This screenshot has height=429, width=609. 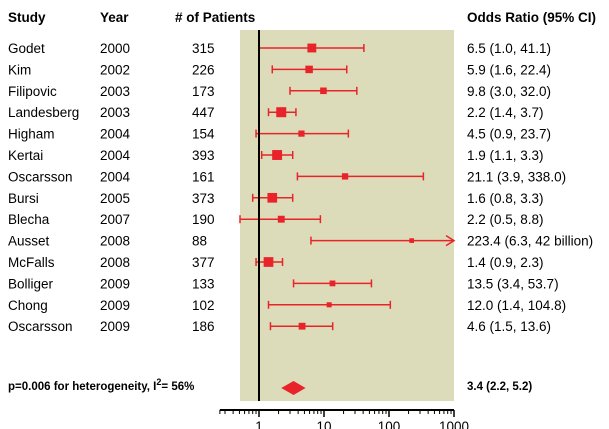 I want to click on study-row: Filipovic 2003 173 9.8 (3.0, 32.0), so click(x=279, y=91).